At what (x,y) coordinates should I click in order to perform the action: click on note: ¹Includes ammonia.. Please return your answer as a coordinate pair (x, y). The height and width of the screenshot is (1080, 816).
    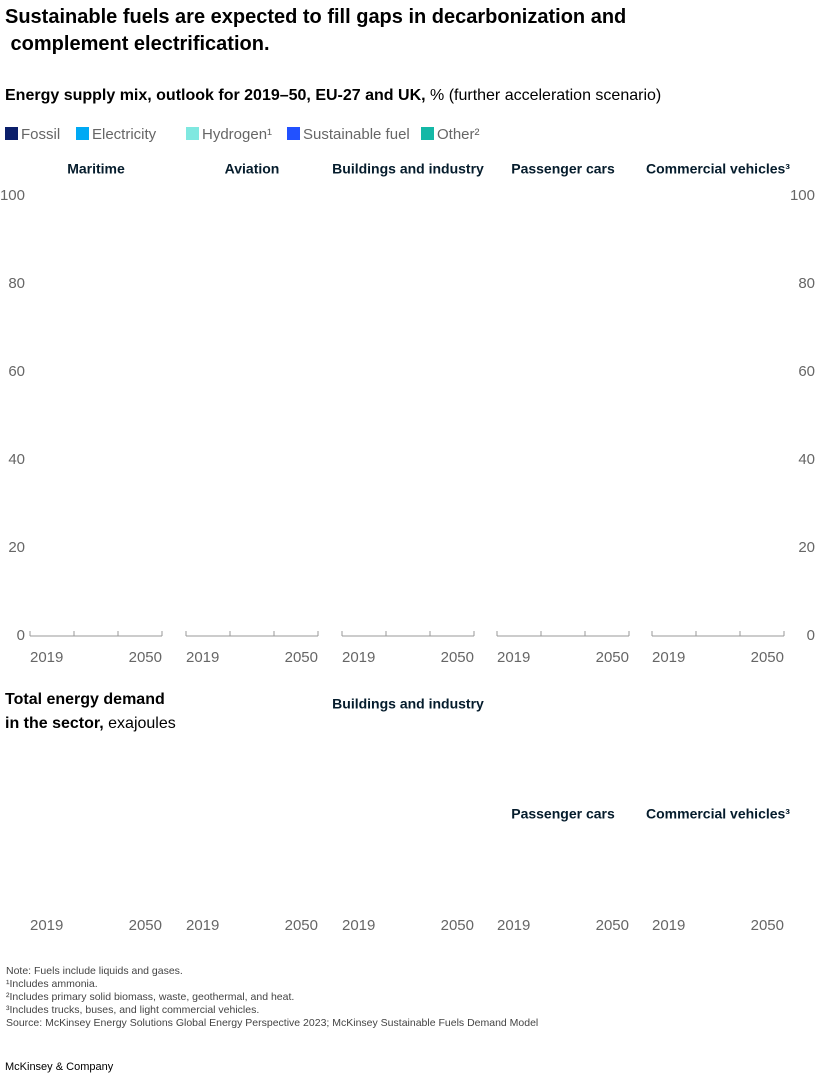
    Looking at the image, I should click on (52, 984).